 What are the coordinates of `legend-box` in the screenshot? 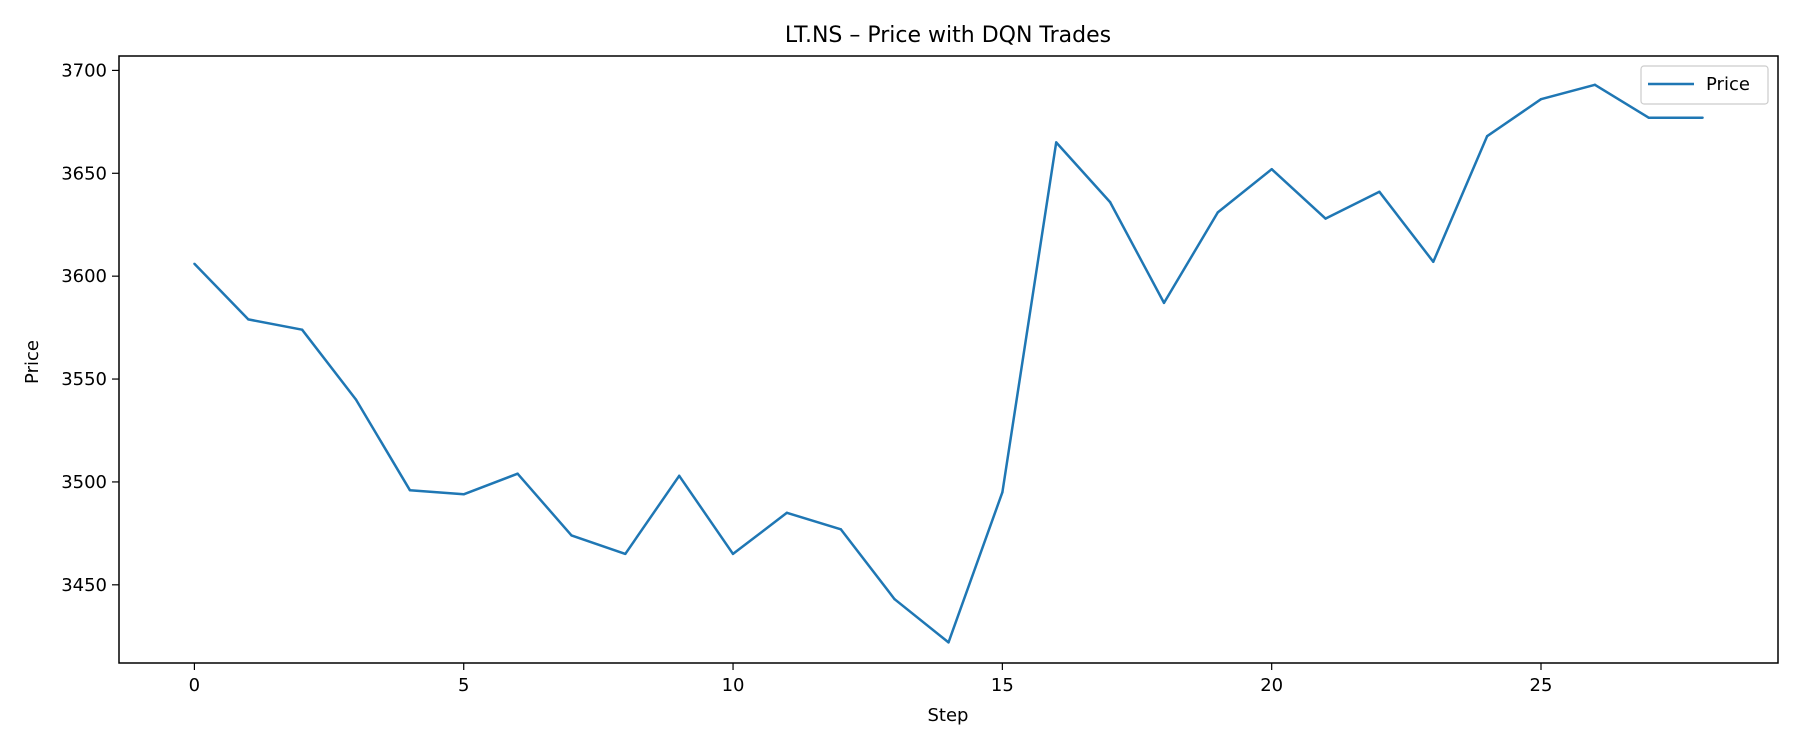 It's located at (1704, 85).